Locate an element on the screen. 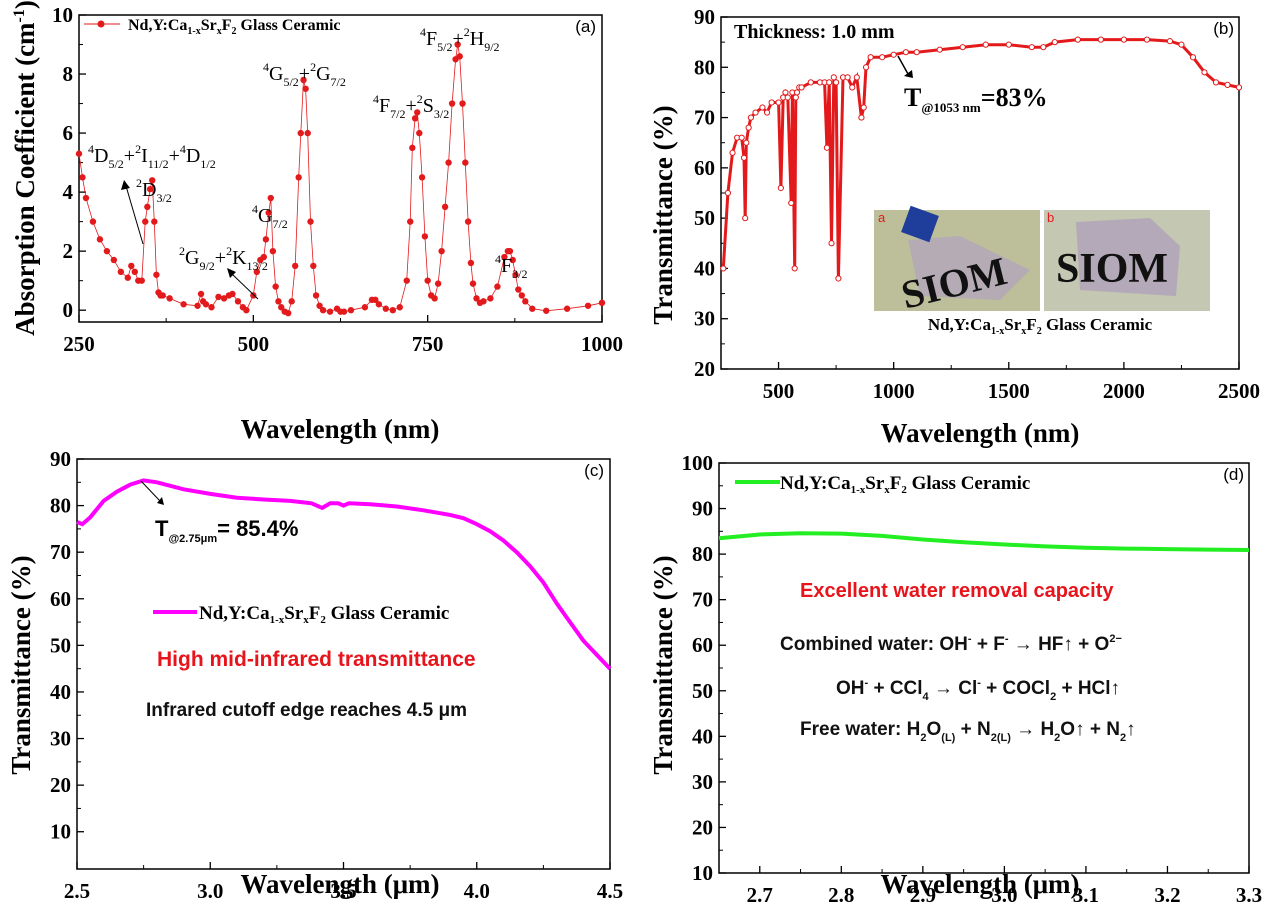 The width and height of the screenshot is (1269, 903). x-tick-label: 3.3 is located at coordinates (1249, 893).